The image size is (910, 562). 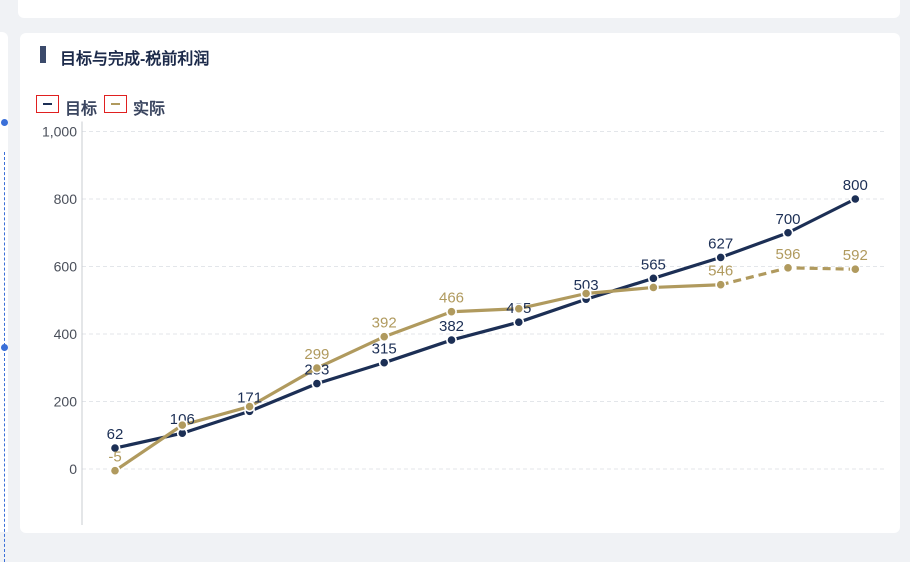 I want to click on left-dashed-connector, so click(x=4, y=357).